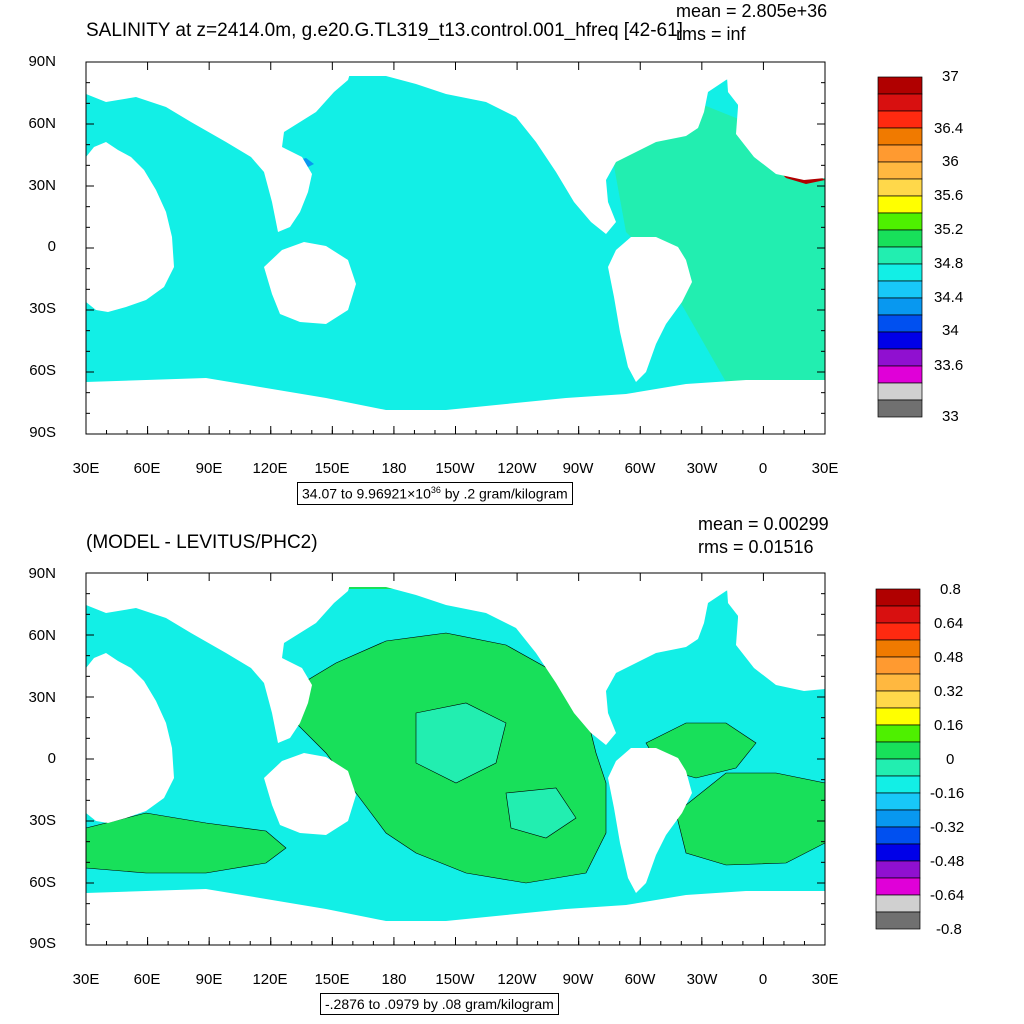  Describe the element at coordinates (715, 242) in the screenshot. I see `top-atlantic-salinity-region` at that location.